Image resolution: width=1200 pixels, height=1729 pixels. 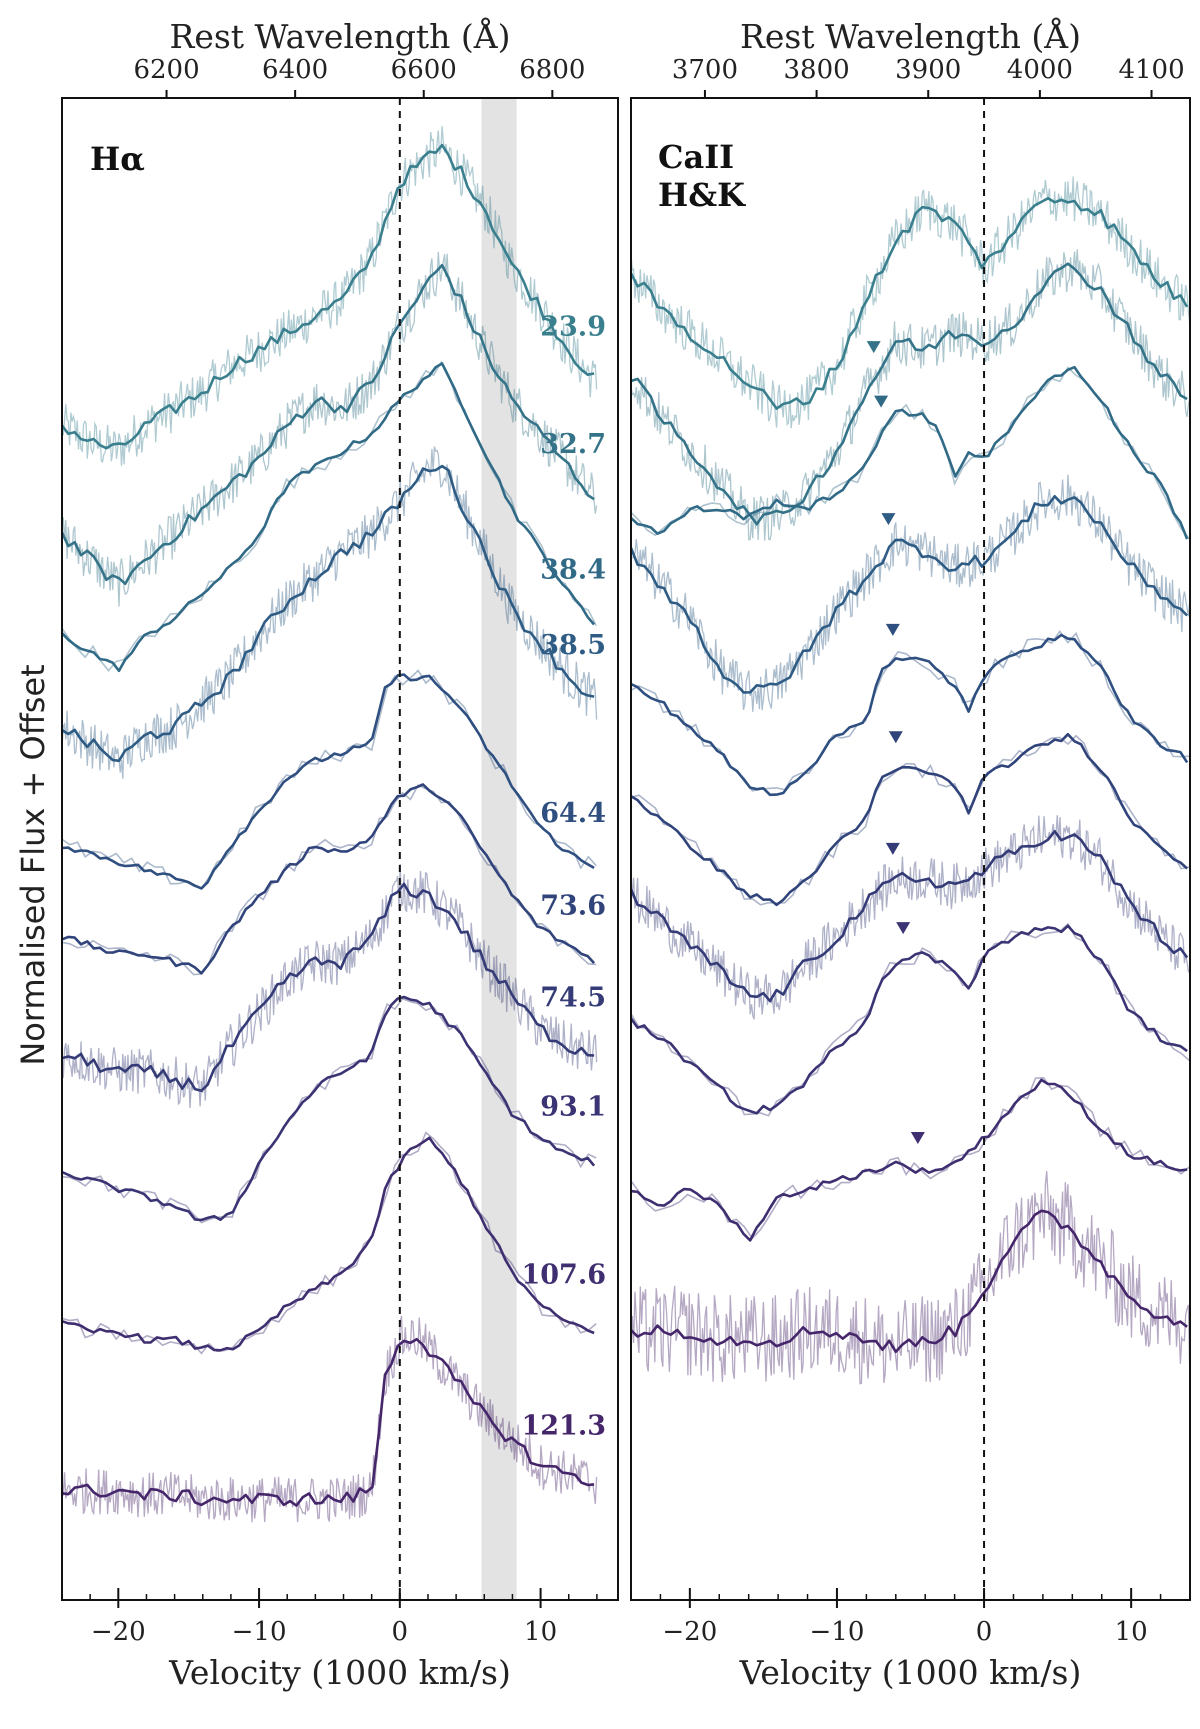 What do you see at coordinates (573, 813) in the screenshot?
I see `epoch-label: 64.4` at bounding box center [573, 813].